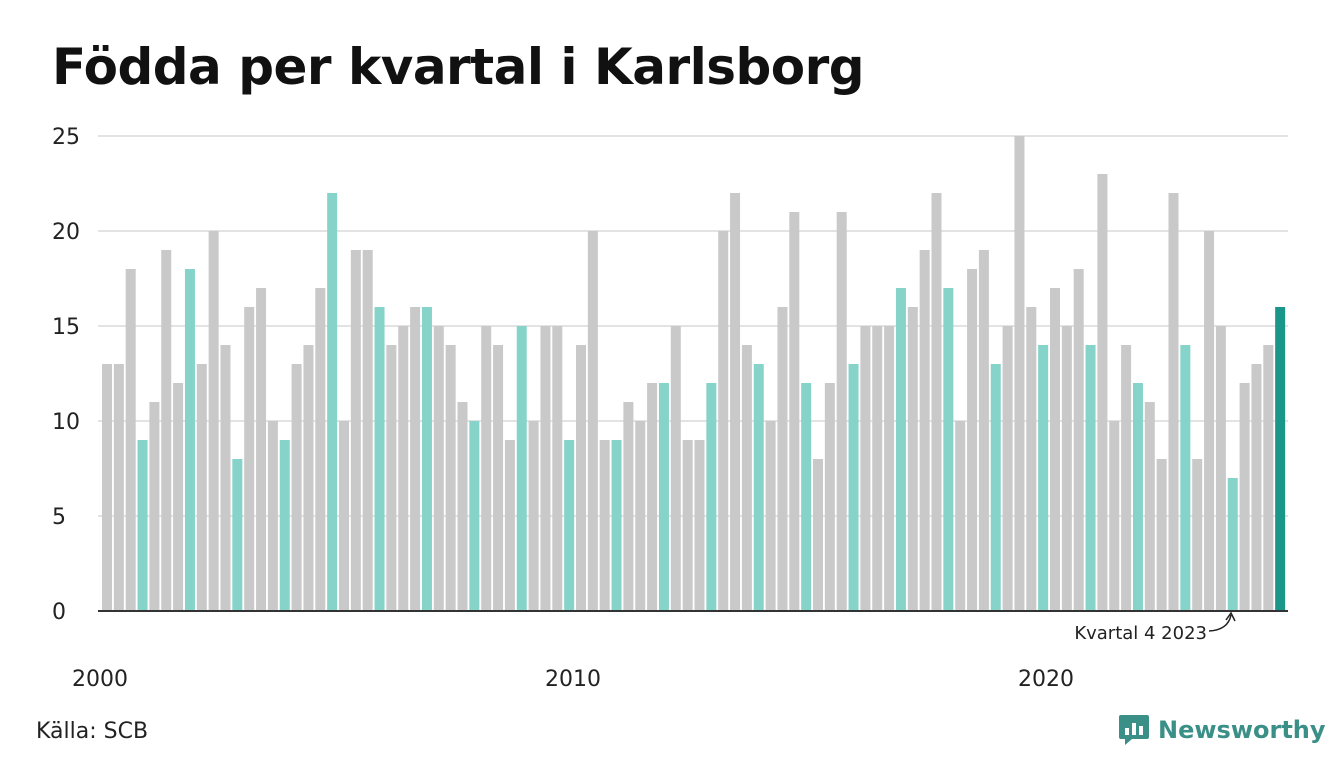 Image resolution: width=1340 pixels, height=780 pixels. Describe the element at coordinates (92, 731) in the screenshot. I see `source-label: Källa: SCB` at that location.